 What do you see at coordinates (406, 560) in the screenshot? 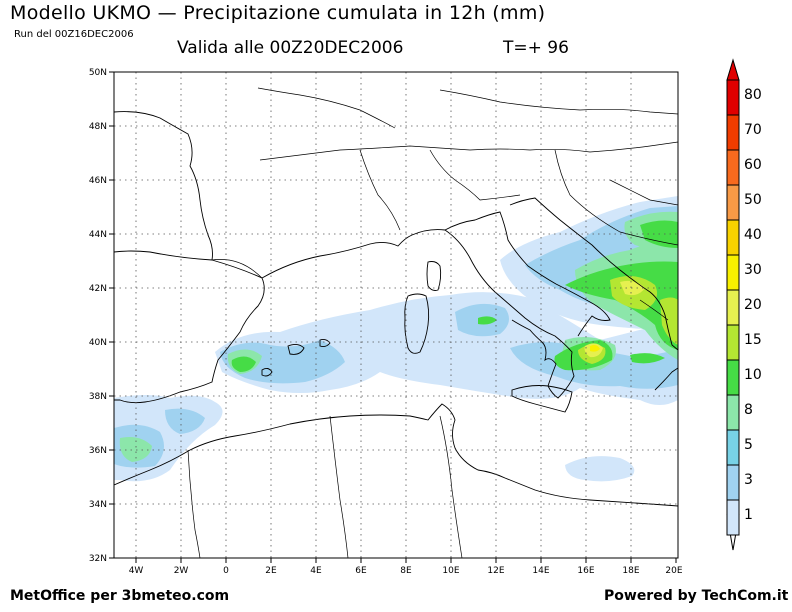
I see `lon-ticks` at bounding box center [406, 560].